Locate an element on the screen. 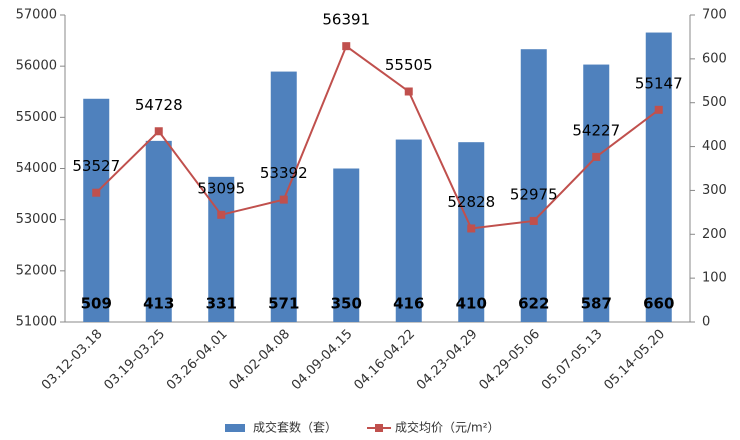 The image size is (740, 440). x-tick-label: 04.23-04.29 is located at coordinates (447, 360).